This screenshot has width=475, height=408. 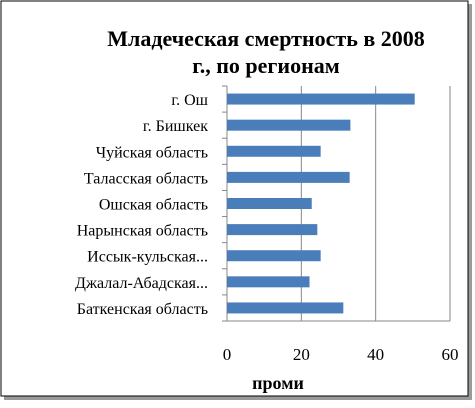 I want to click on category-label: Баткенская область, so click(x=142, y=309).